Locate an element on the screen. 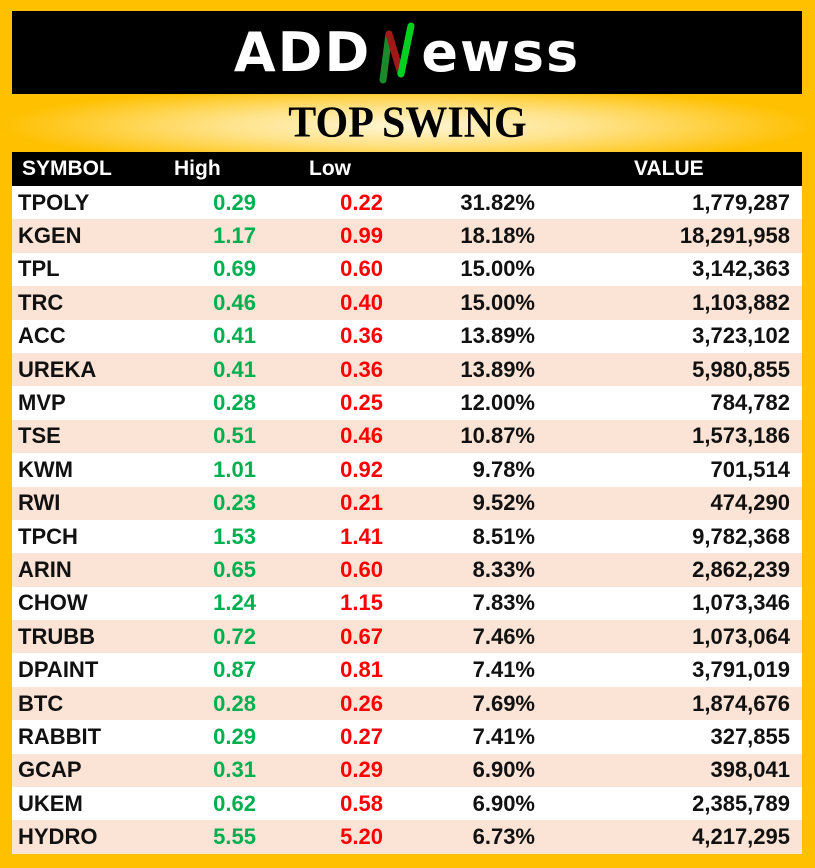 The image size is (815, 868). low-cell: 5.20 is located at coordinates (361, 837).